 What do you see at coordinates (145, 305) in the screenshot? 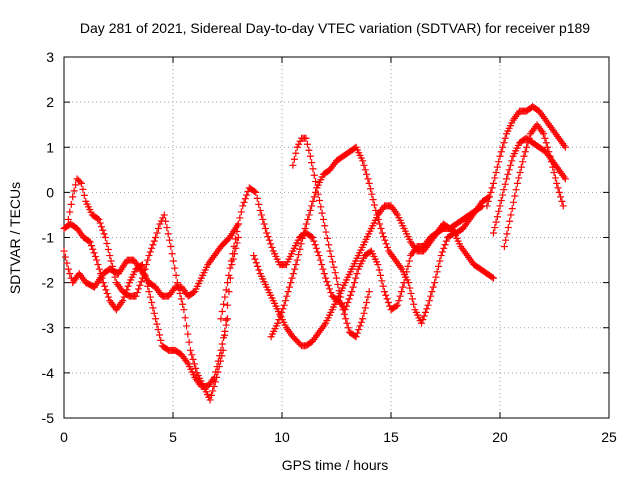
I see `series-b` at bounding box center [145, 305].